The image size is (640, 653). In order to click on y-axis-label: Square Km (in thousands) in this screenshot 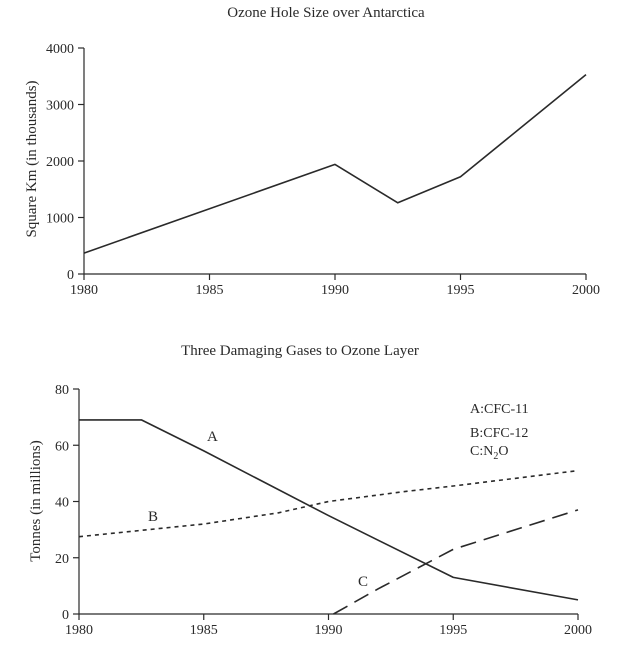, I will do `click(32, 158)`.